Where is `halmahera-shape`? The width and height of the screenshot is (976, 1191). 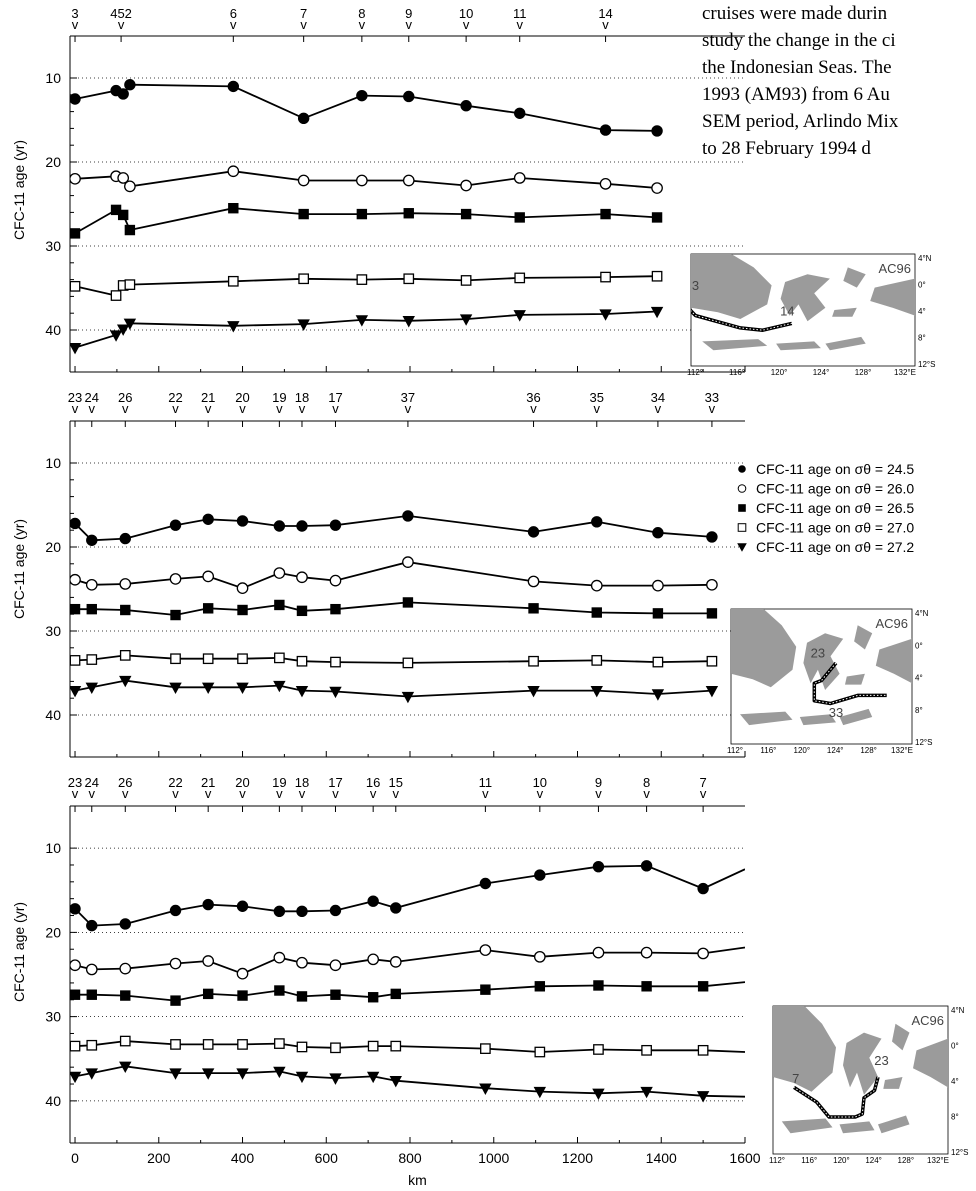
halmahera-shape is located at coordinates (854, 277).